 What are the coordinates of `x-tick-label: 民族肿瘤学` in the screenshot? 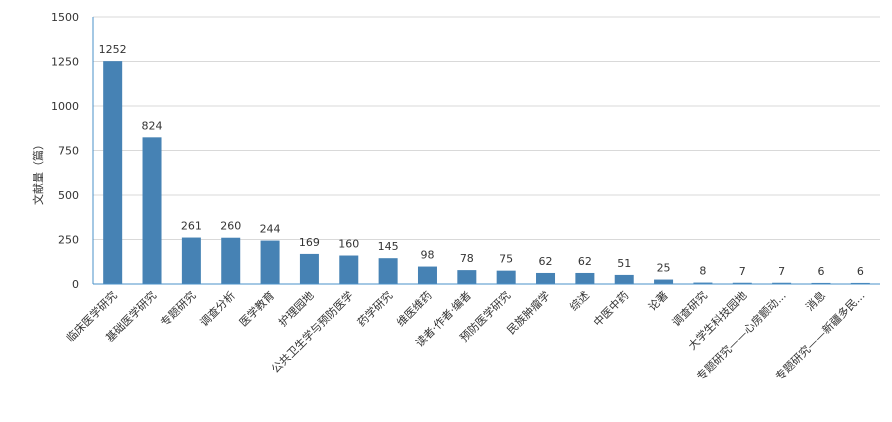 It's located at (528, 312).